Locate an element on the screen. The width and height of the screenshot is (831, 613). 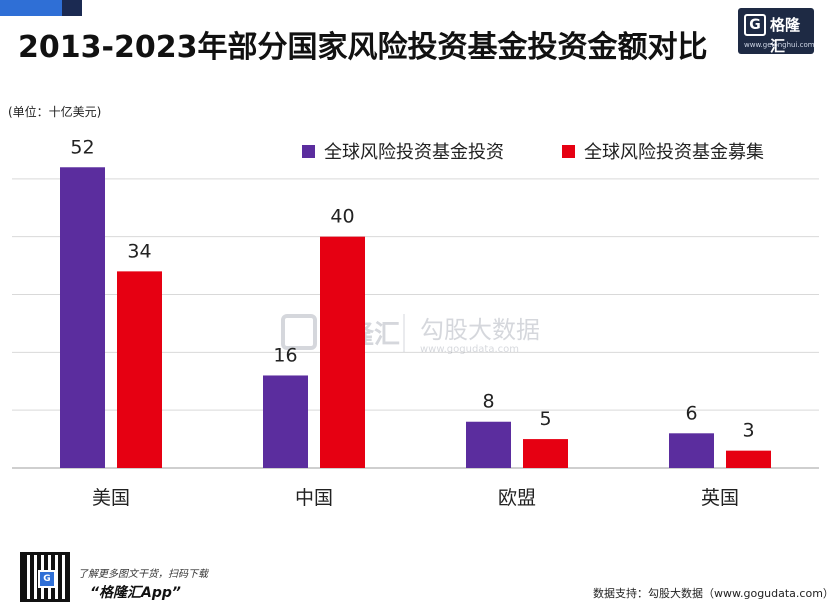
app-name: “格隆汇App” is located at coordinates (135, 593).